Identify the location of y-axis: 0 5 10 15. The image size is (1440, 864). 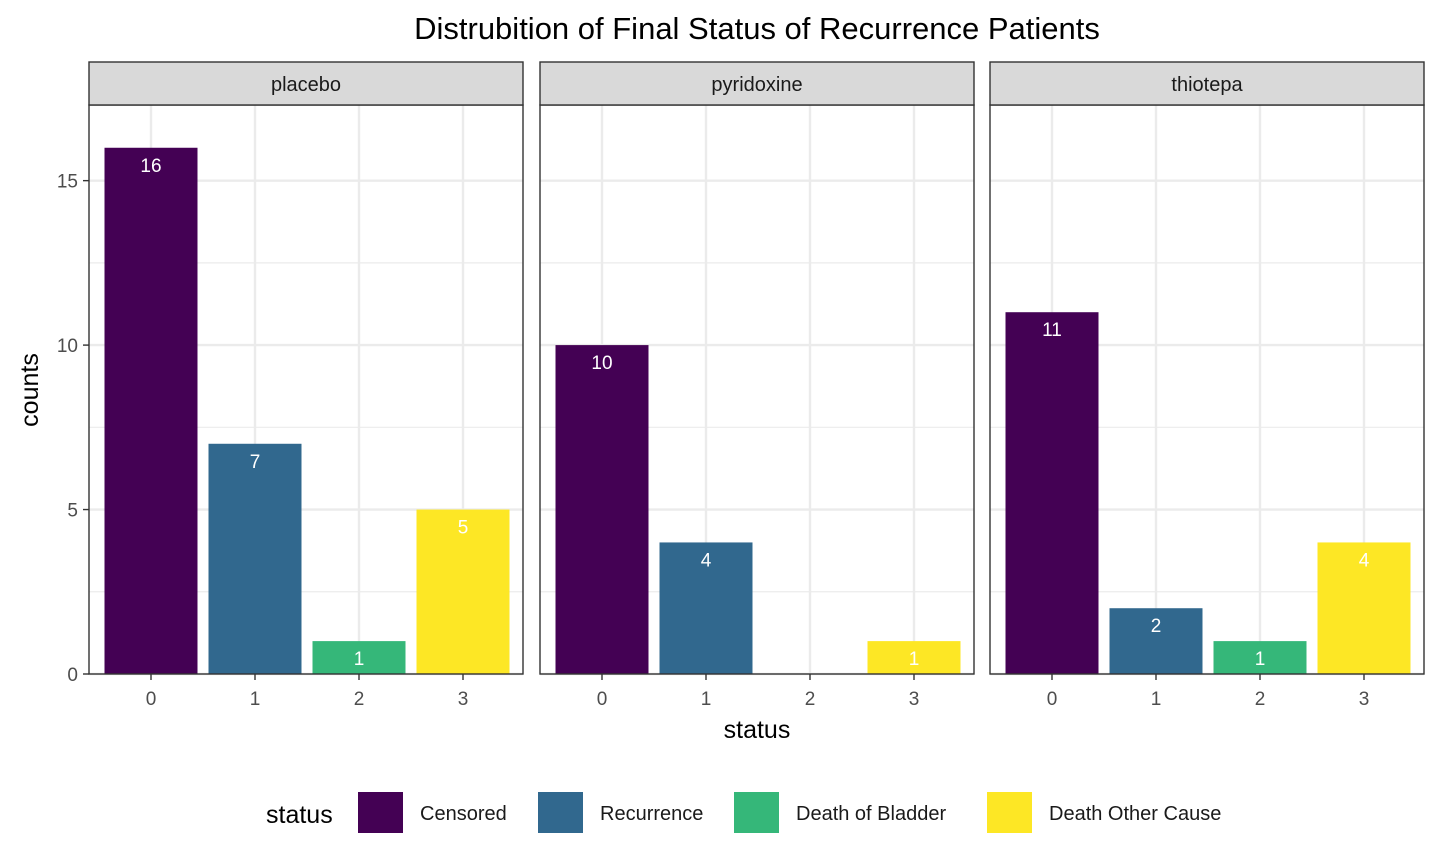
(73, 429).